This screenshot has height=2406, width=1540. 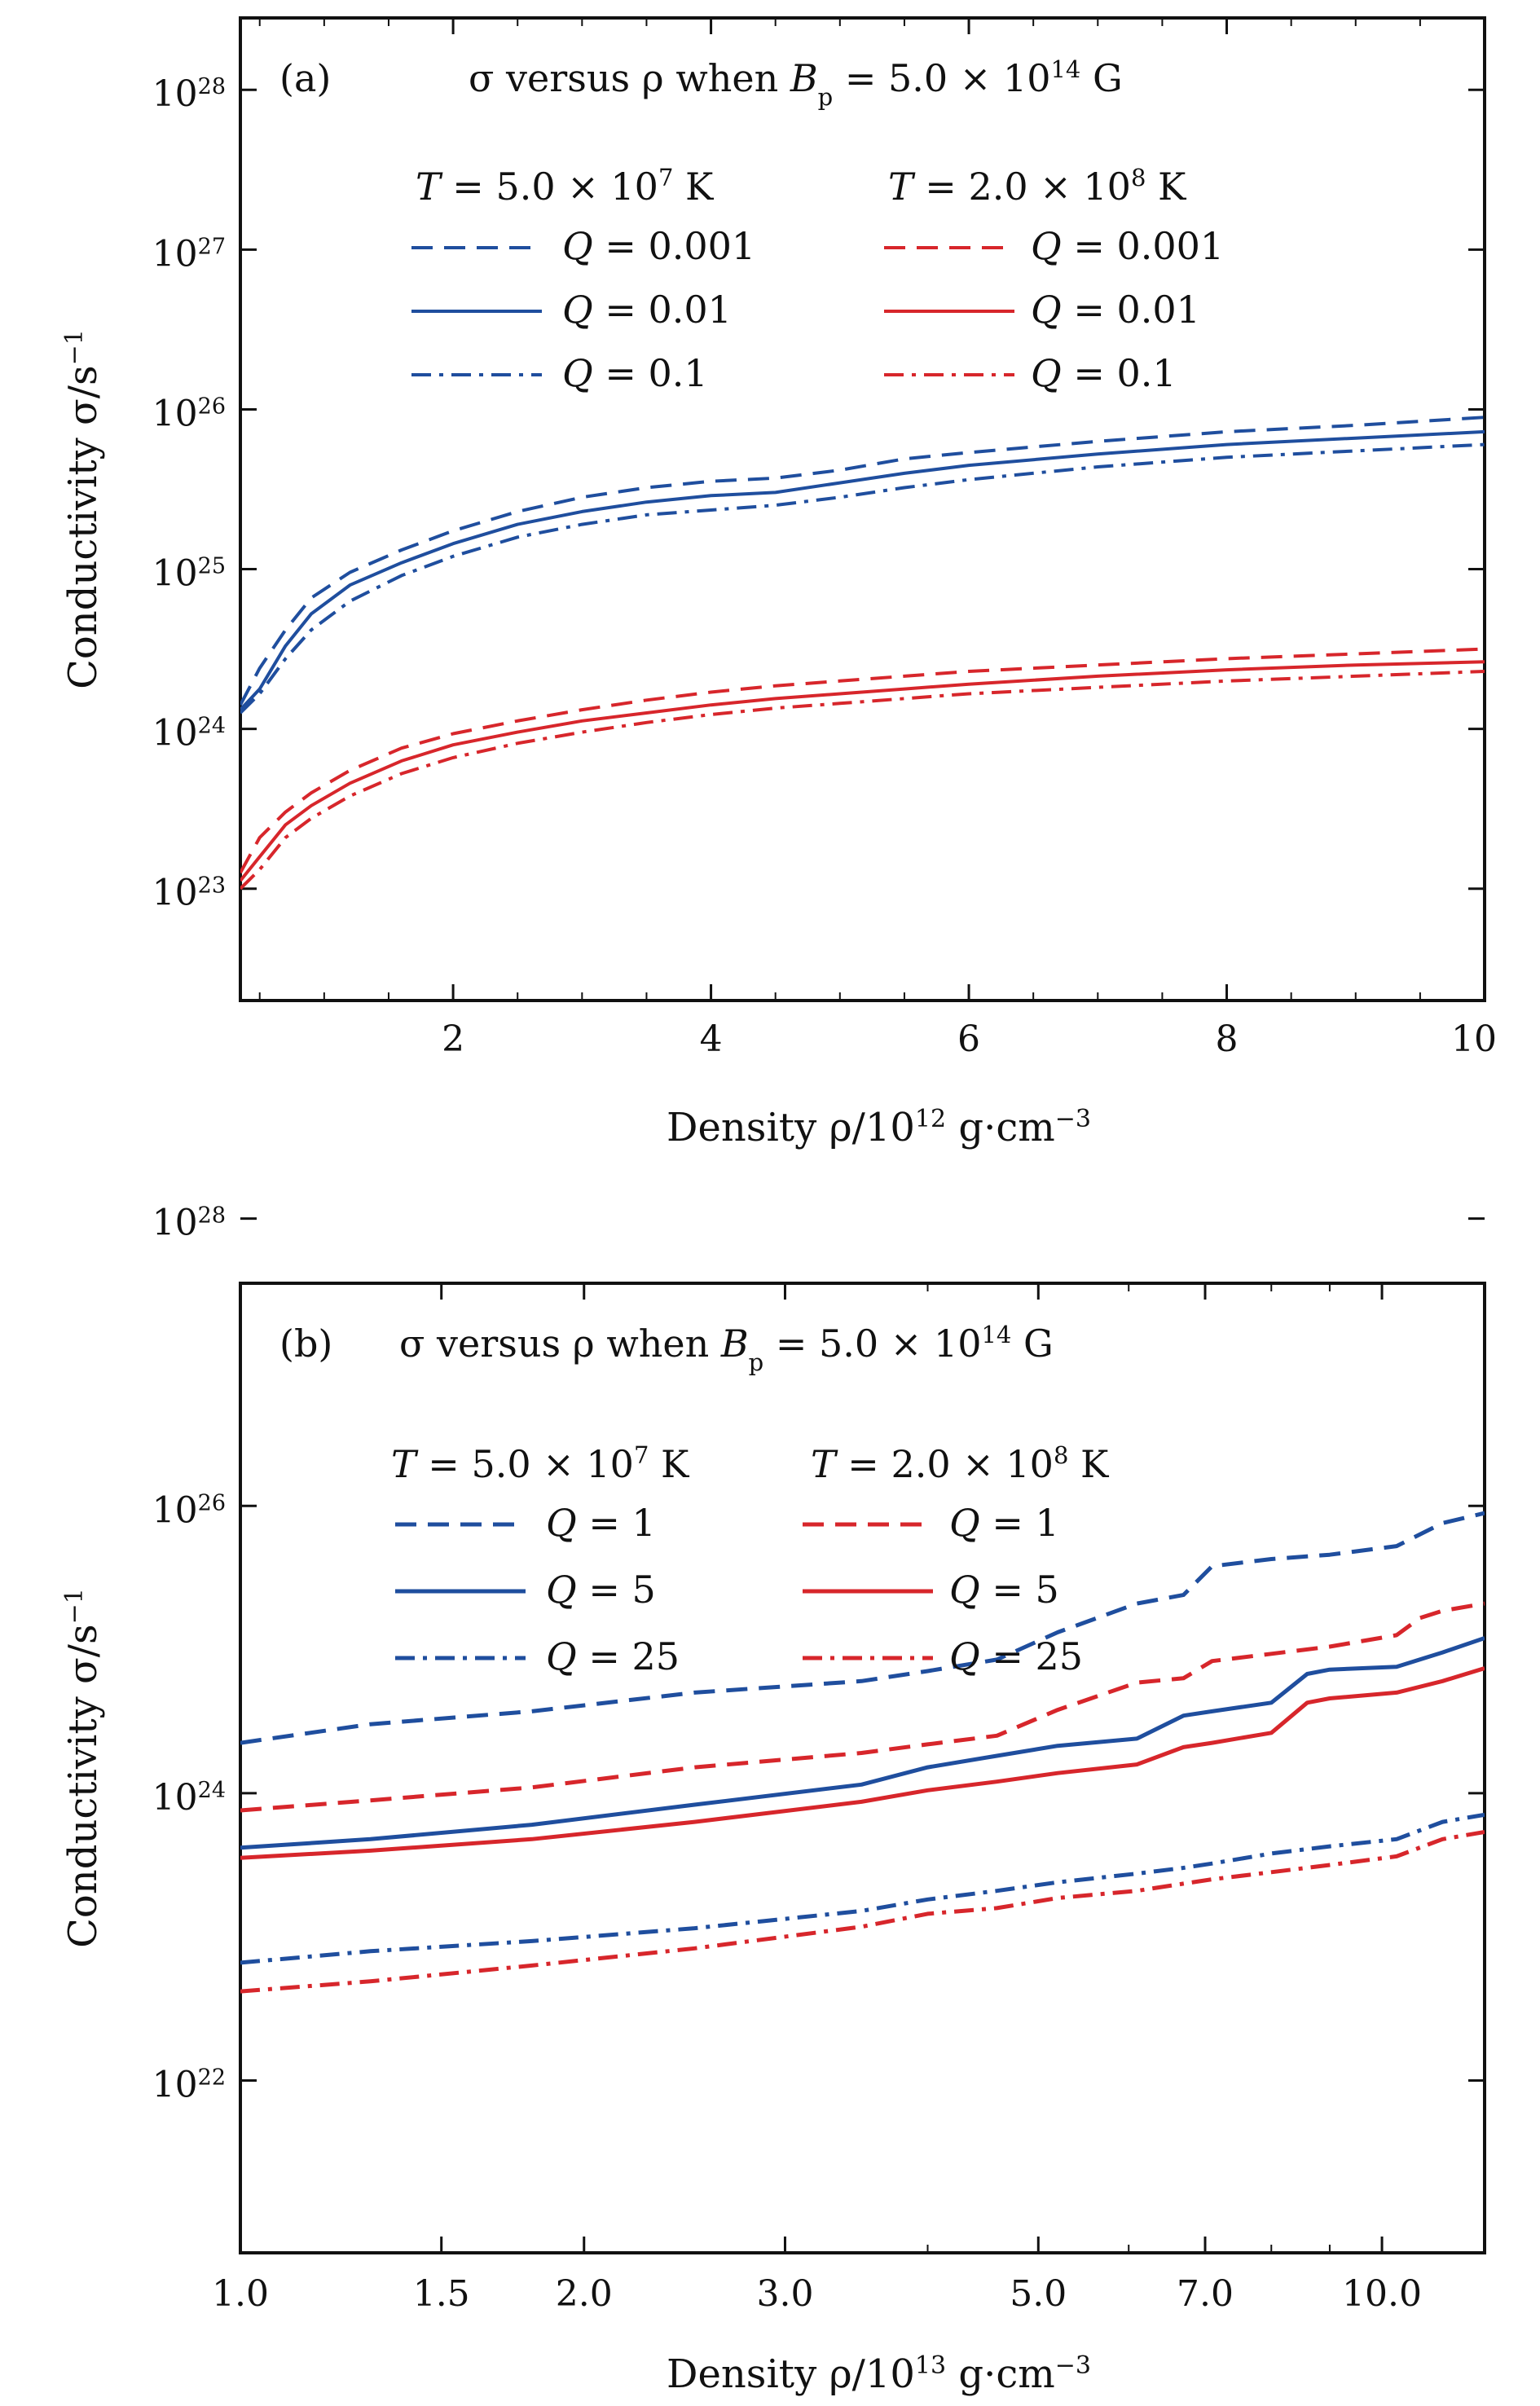 What do you see at coordinates (879, 2374) in the screenshot?
I see `x-axis-label: Density ρ/1013 g·cm−3` at bounding box center [879, 2374].